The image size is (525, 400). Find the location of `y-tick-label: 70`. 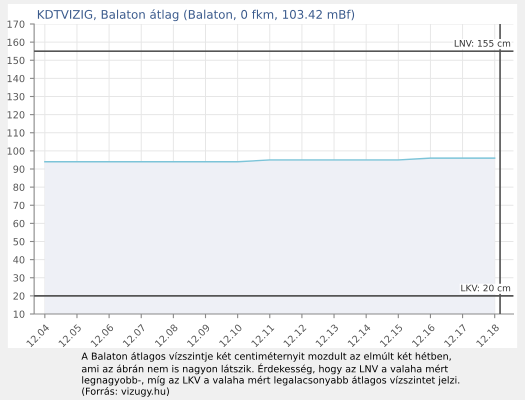

y-tick-label: 70 is located at coordinates (19, 206).